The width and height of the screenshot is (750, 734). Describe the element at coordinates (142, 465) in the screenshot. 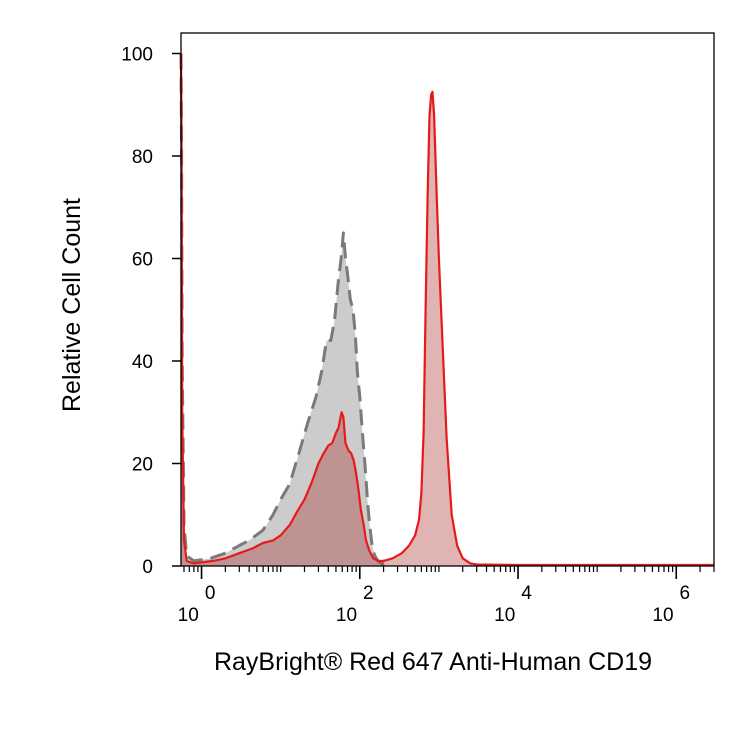

I see `y-tick-label: 20` at that location.